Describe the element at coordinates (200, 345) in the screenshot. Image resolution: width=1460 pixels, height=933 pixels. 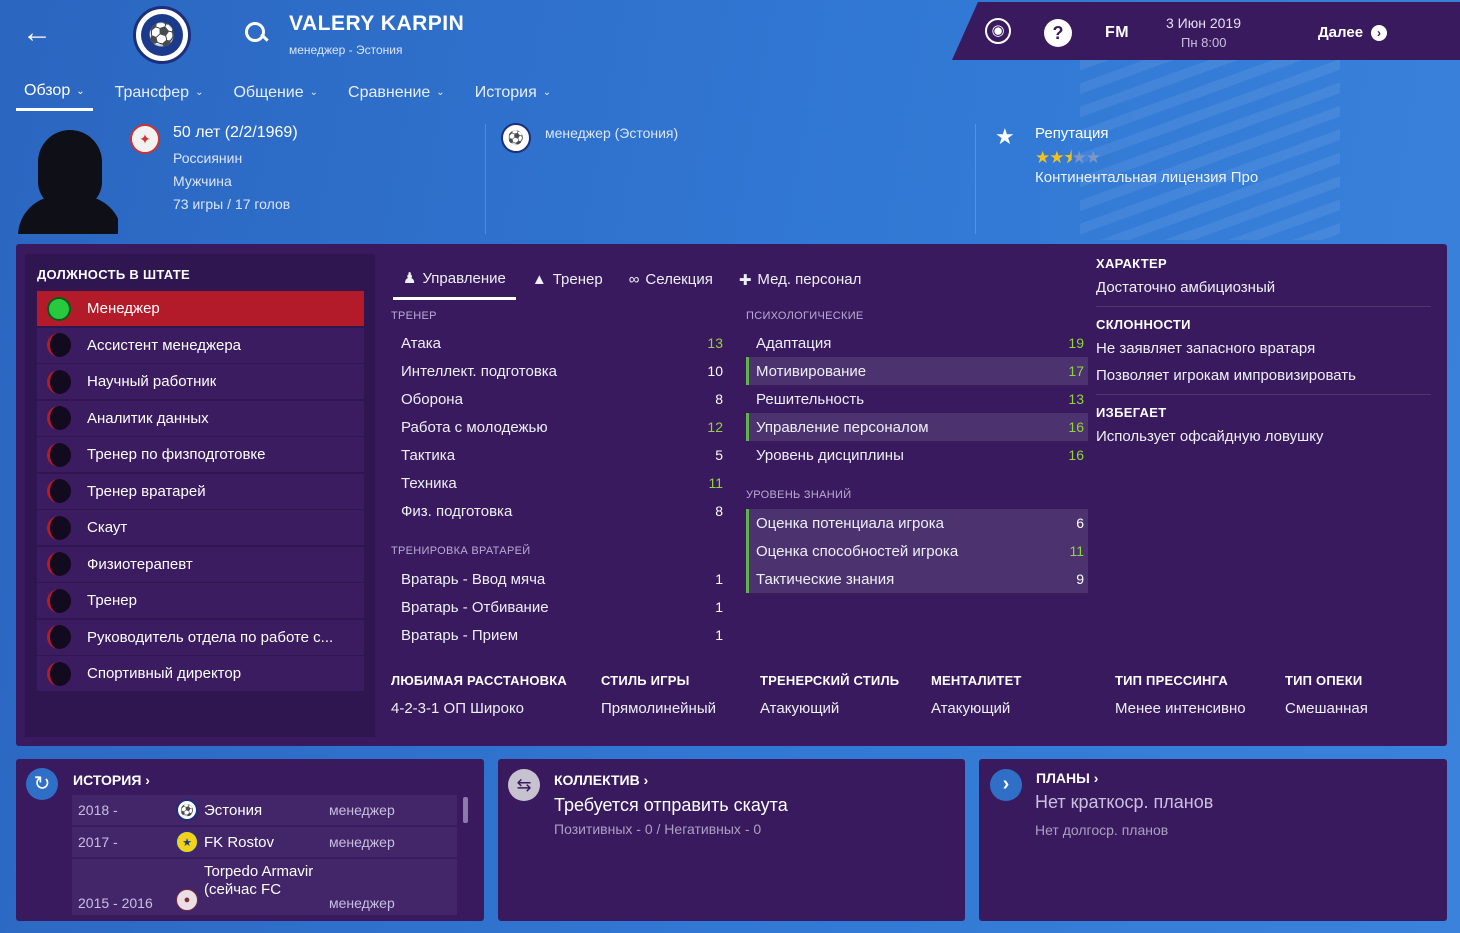
I see `staff-role-assistant-manager: Ассистент менеджера` at that location.